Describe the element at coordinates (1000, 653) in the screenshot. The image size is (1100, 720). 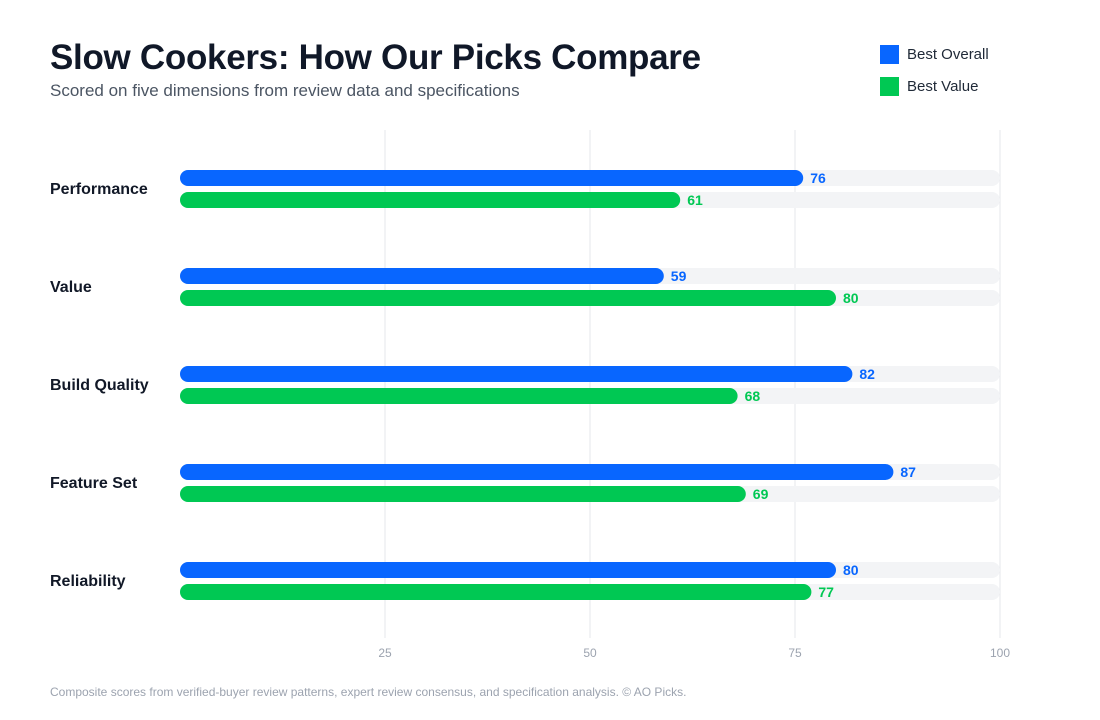
I see `x-tick-label-100: 100` at that location.